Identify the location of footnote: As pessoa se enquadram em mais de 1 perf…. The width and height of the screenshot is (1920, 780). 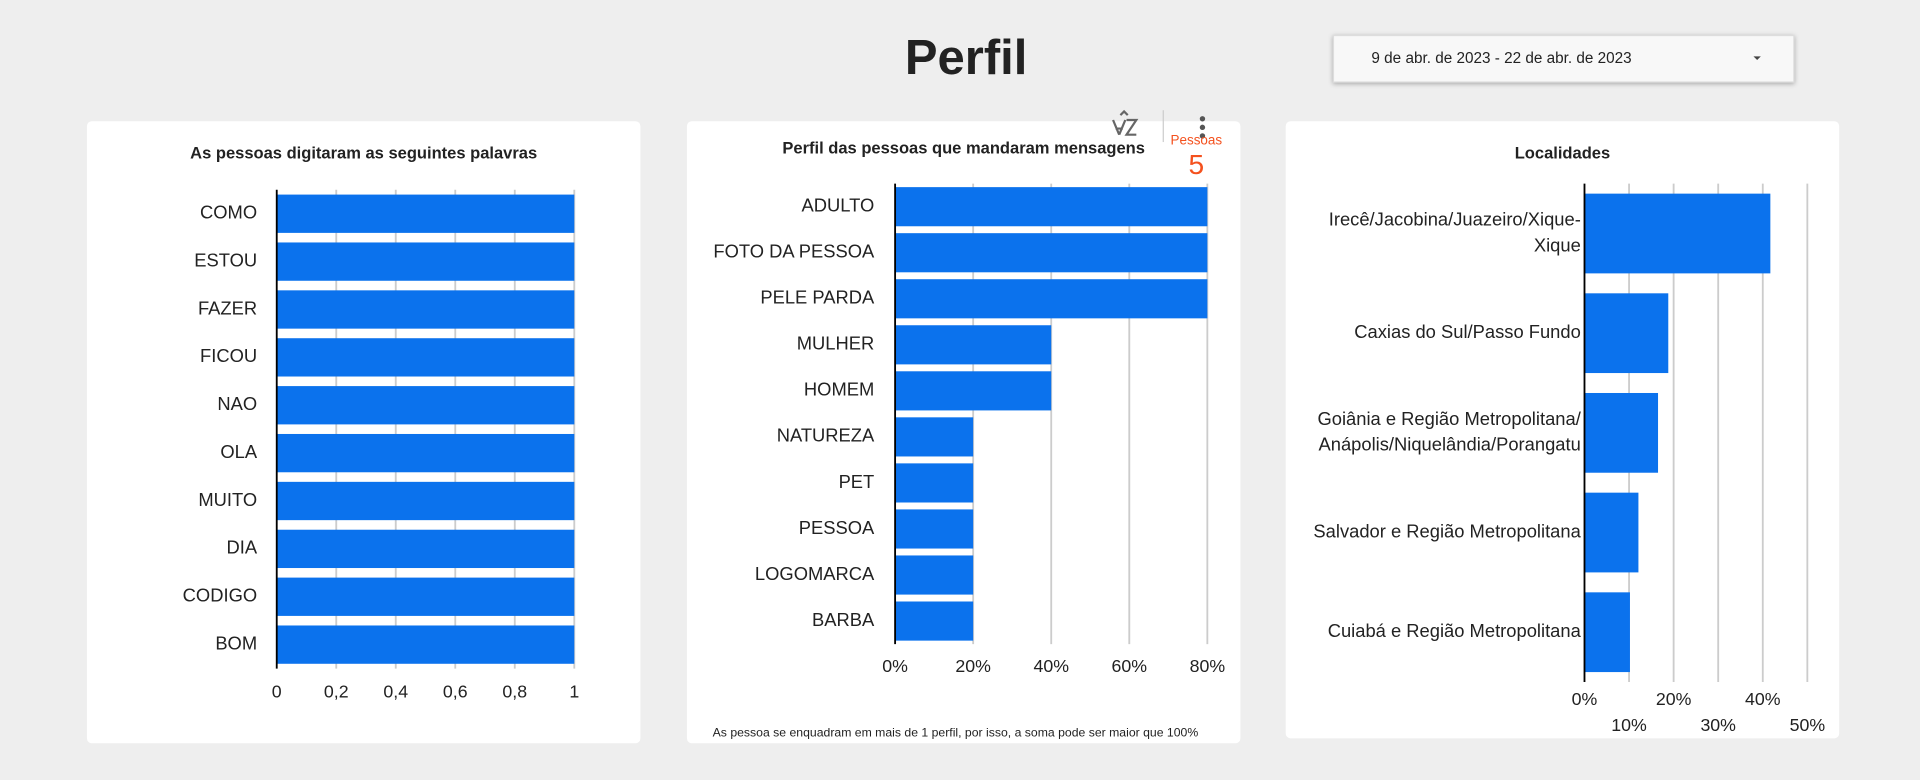
(956, 733).